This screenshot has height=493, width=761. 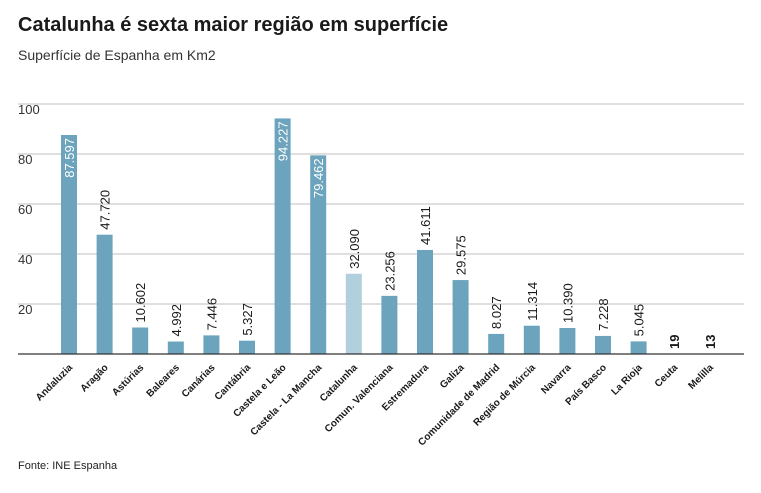 What do you see at coordinates (95, 378) in the screenshot?
I see `x-tick-label: Aragão` at bounding box center [95, 378].